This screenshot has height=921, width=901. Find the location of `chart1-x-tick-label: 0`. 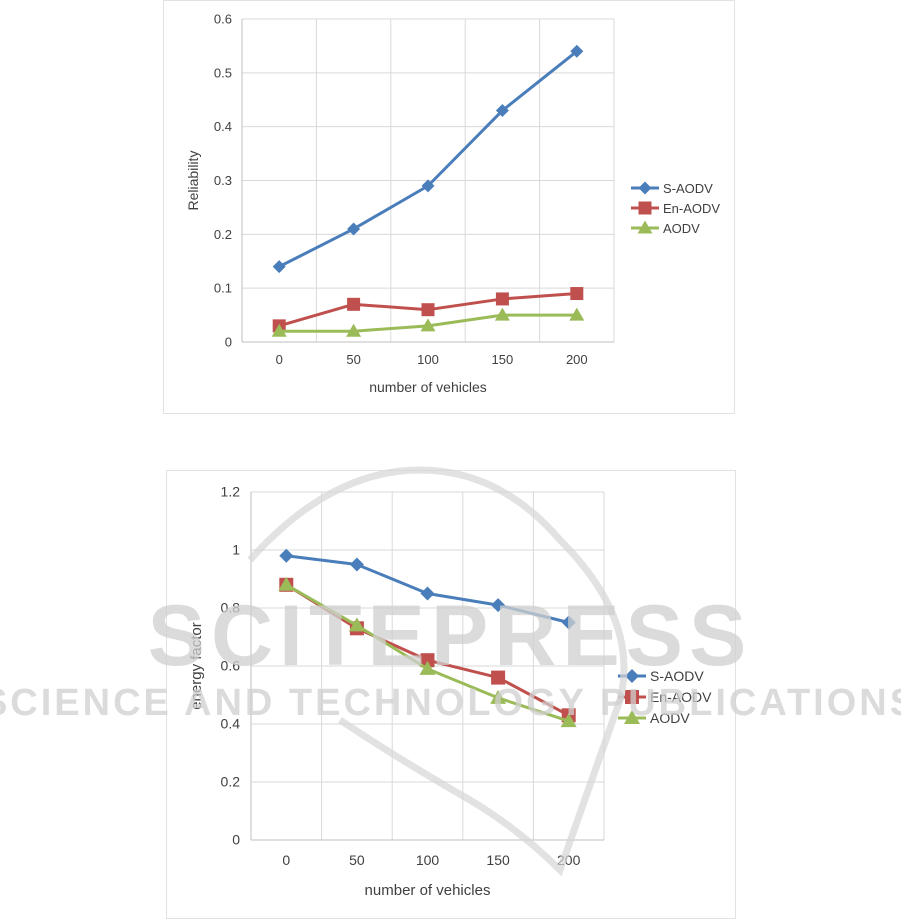

chart1-x-tick-label: 0 is located at coordinates (279, 359).